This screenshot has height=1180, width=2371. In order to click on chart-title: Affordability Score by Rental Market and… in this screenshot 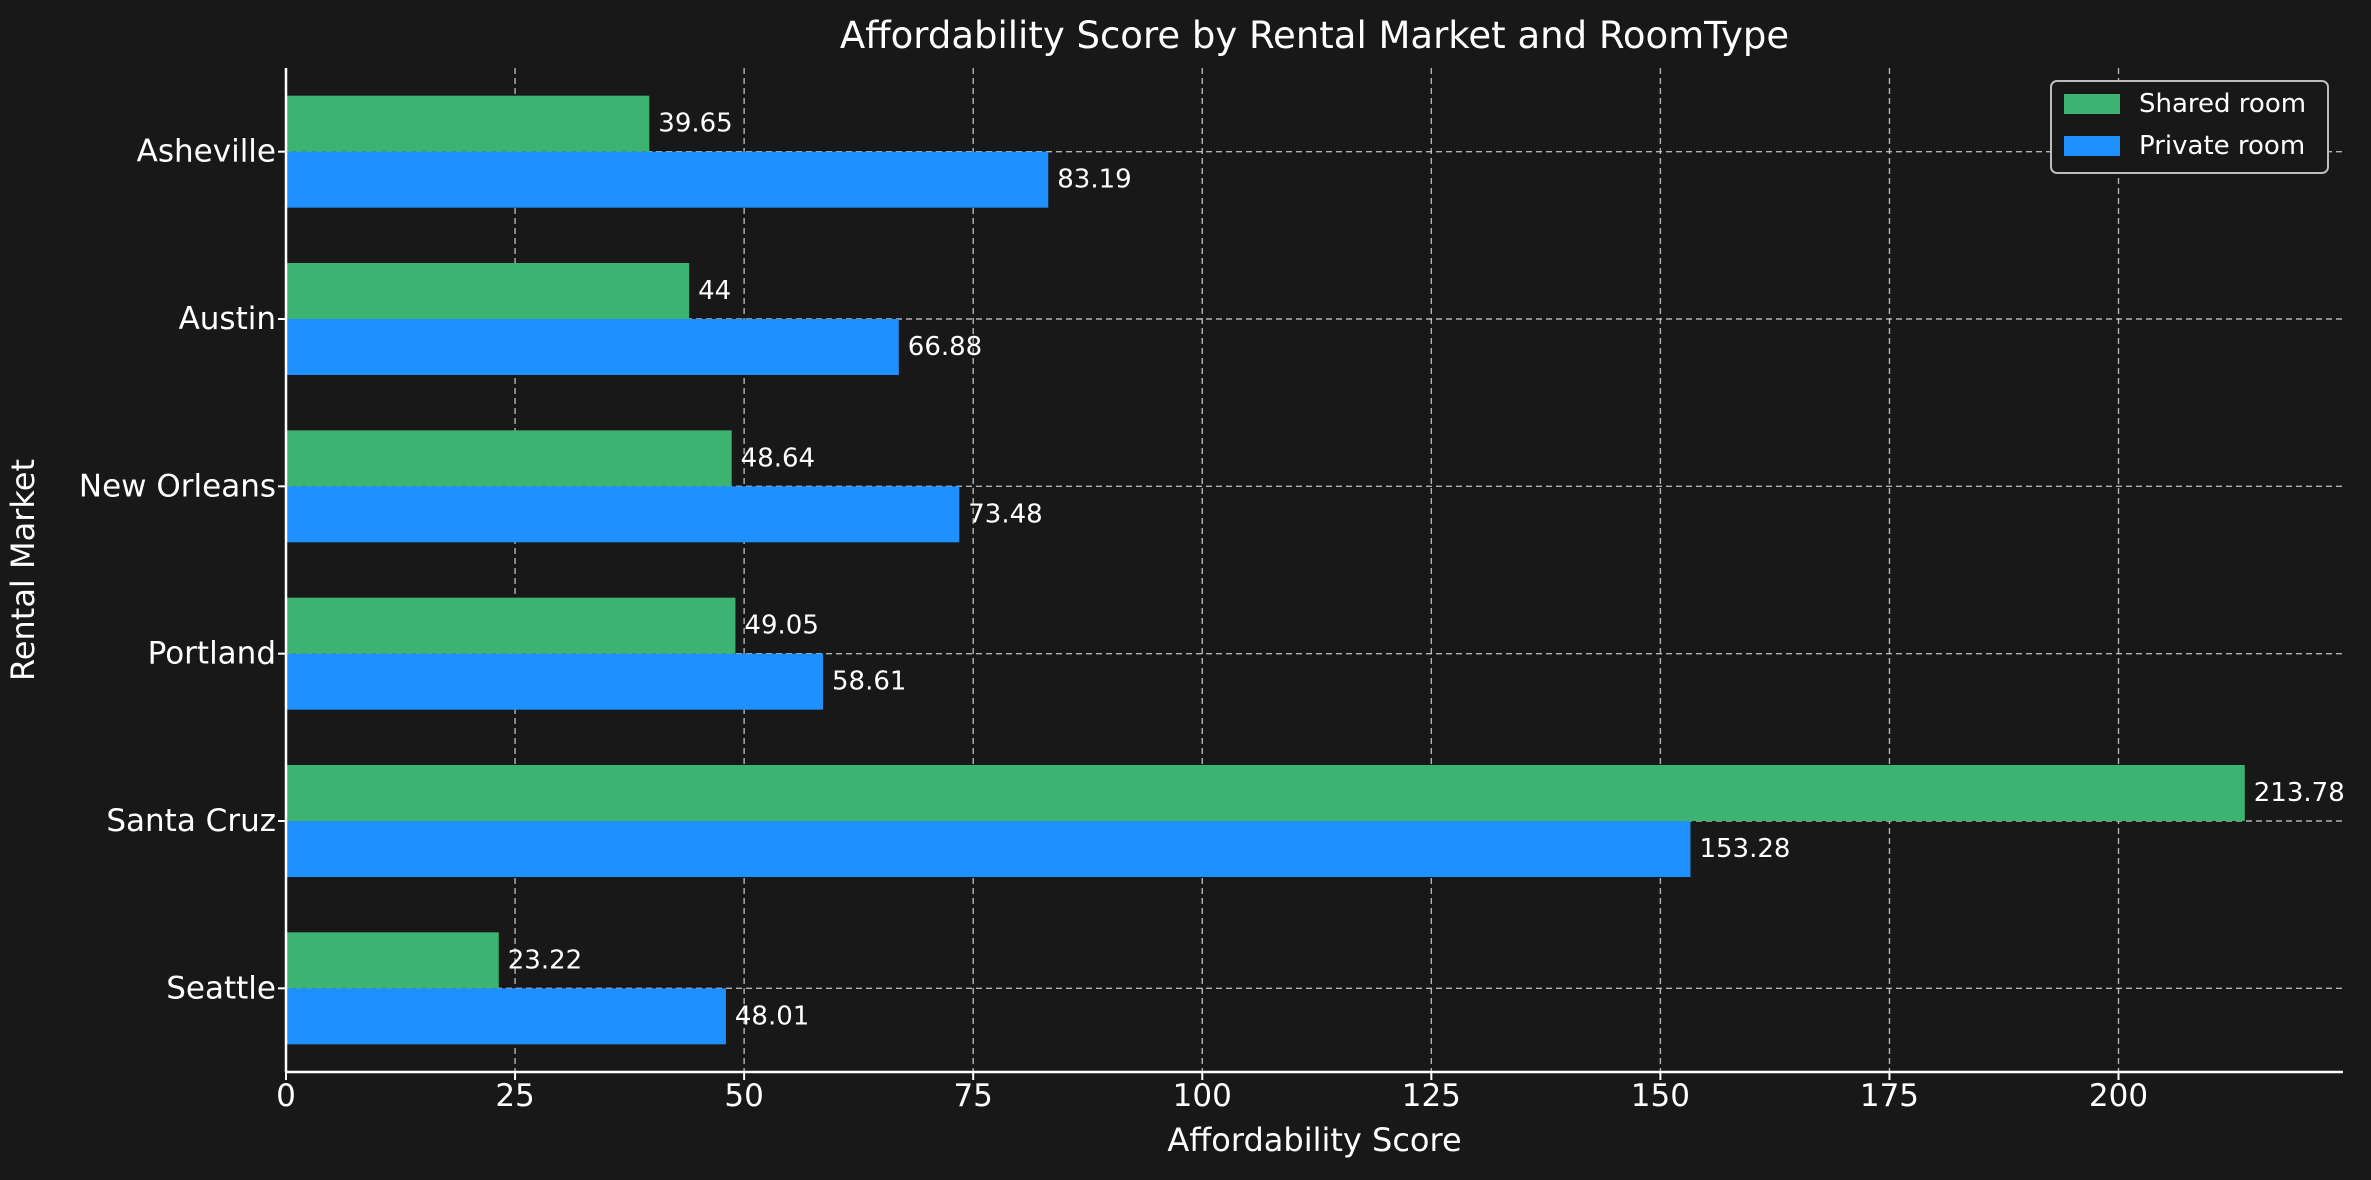, I will do `click(1314, 35)`.